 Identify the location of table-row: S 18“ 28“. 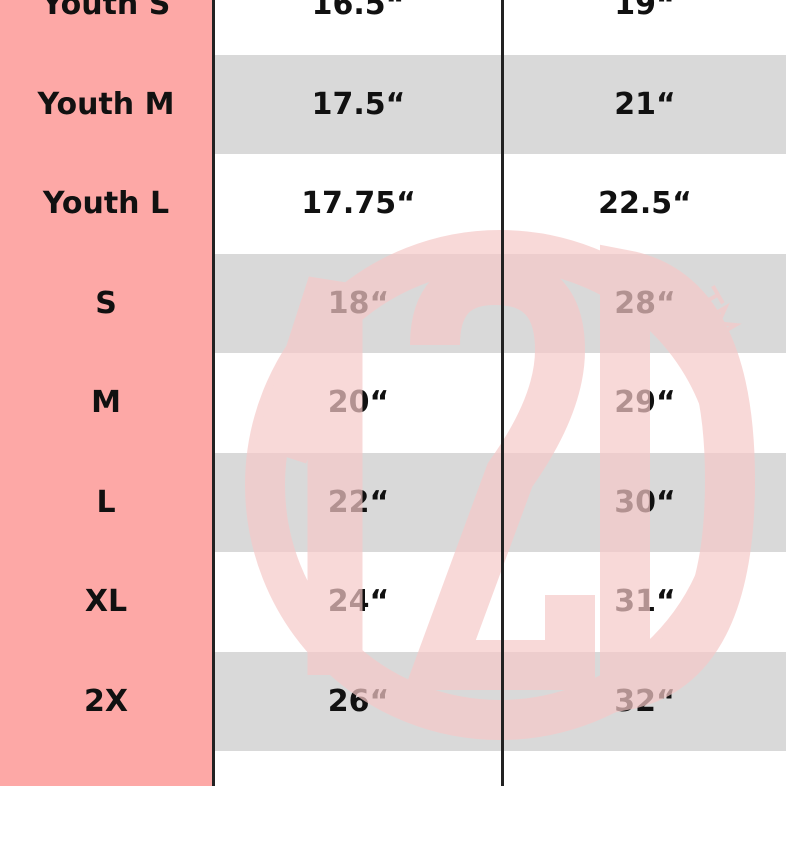
(393, 303).